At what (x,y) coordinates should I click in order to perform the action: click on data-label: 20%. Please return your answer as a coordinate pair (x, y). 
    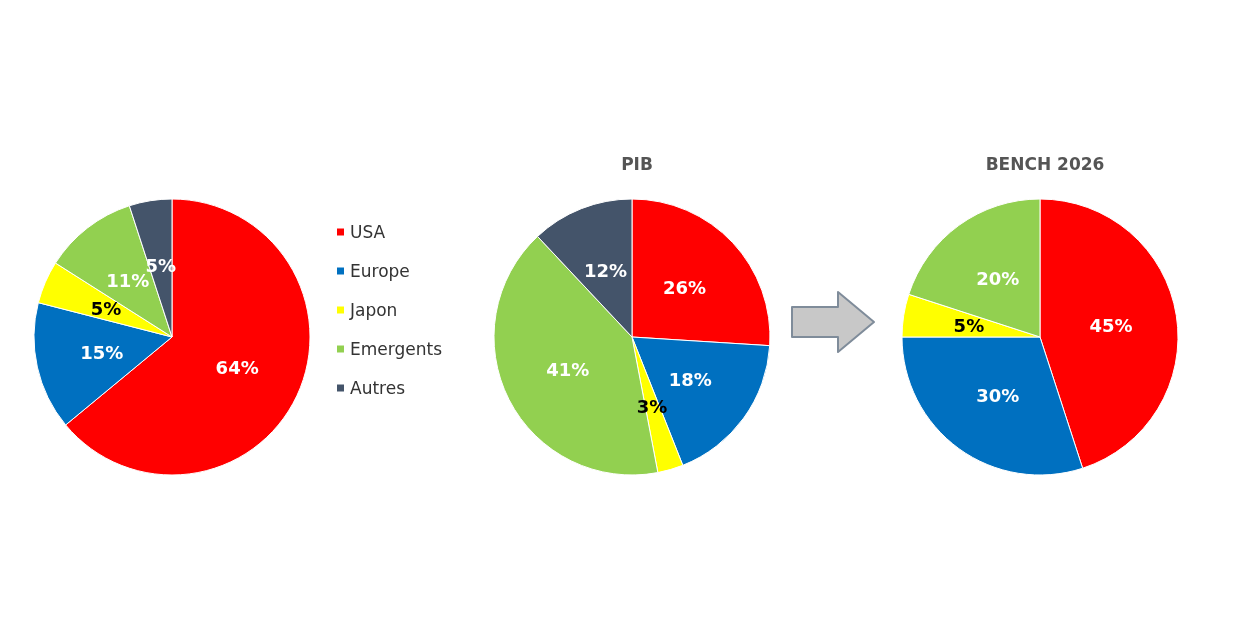
    Looking at the image, I should click on (998, 279).